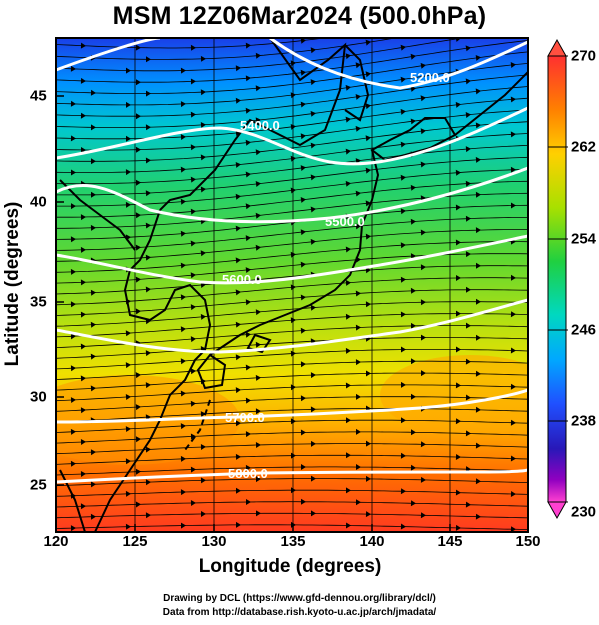 This screenshot has width=599, height=625. What do you see at coordinates (450, 541) in the screenshot?
I see `x-tick-label: 145` at bounding box center [450, 541].